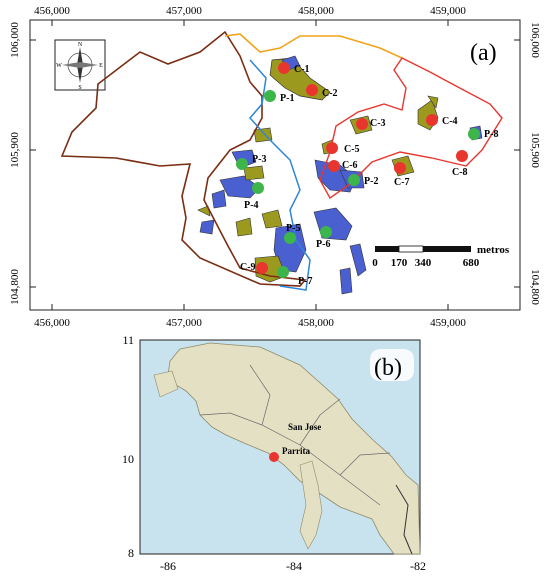 This screenshot has height=581, width=550. What do you see at coordinates (375, 263) in the screenshot?
I see `scale-tick-0: 0` at bounding box center [375, 263].